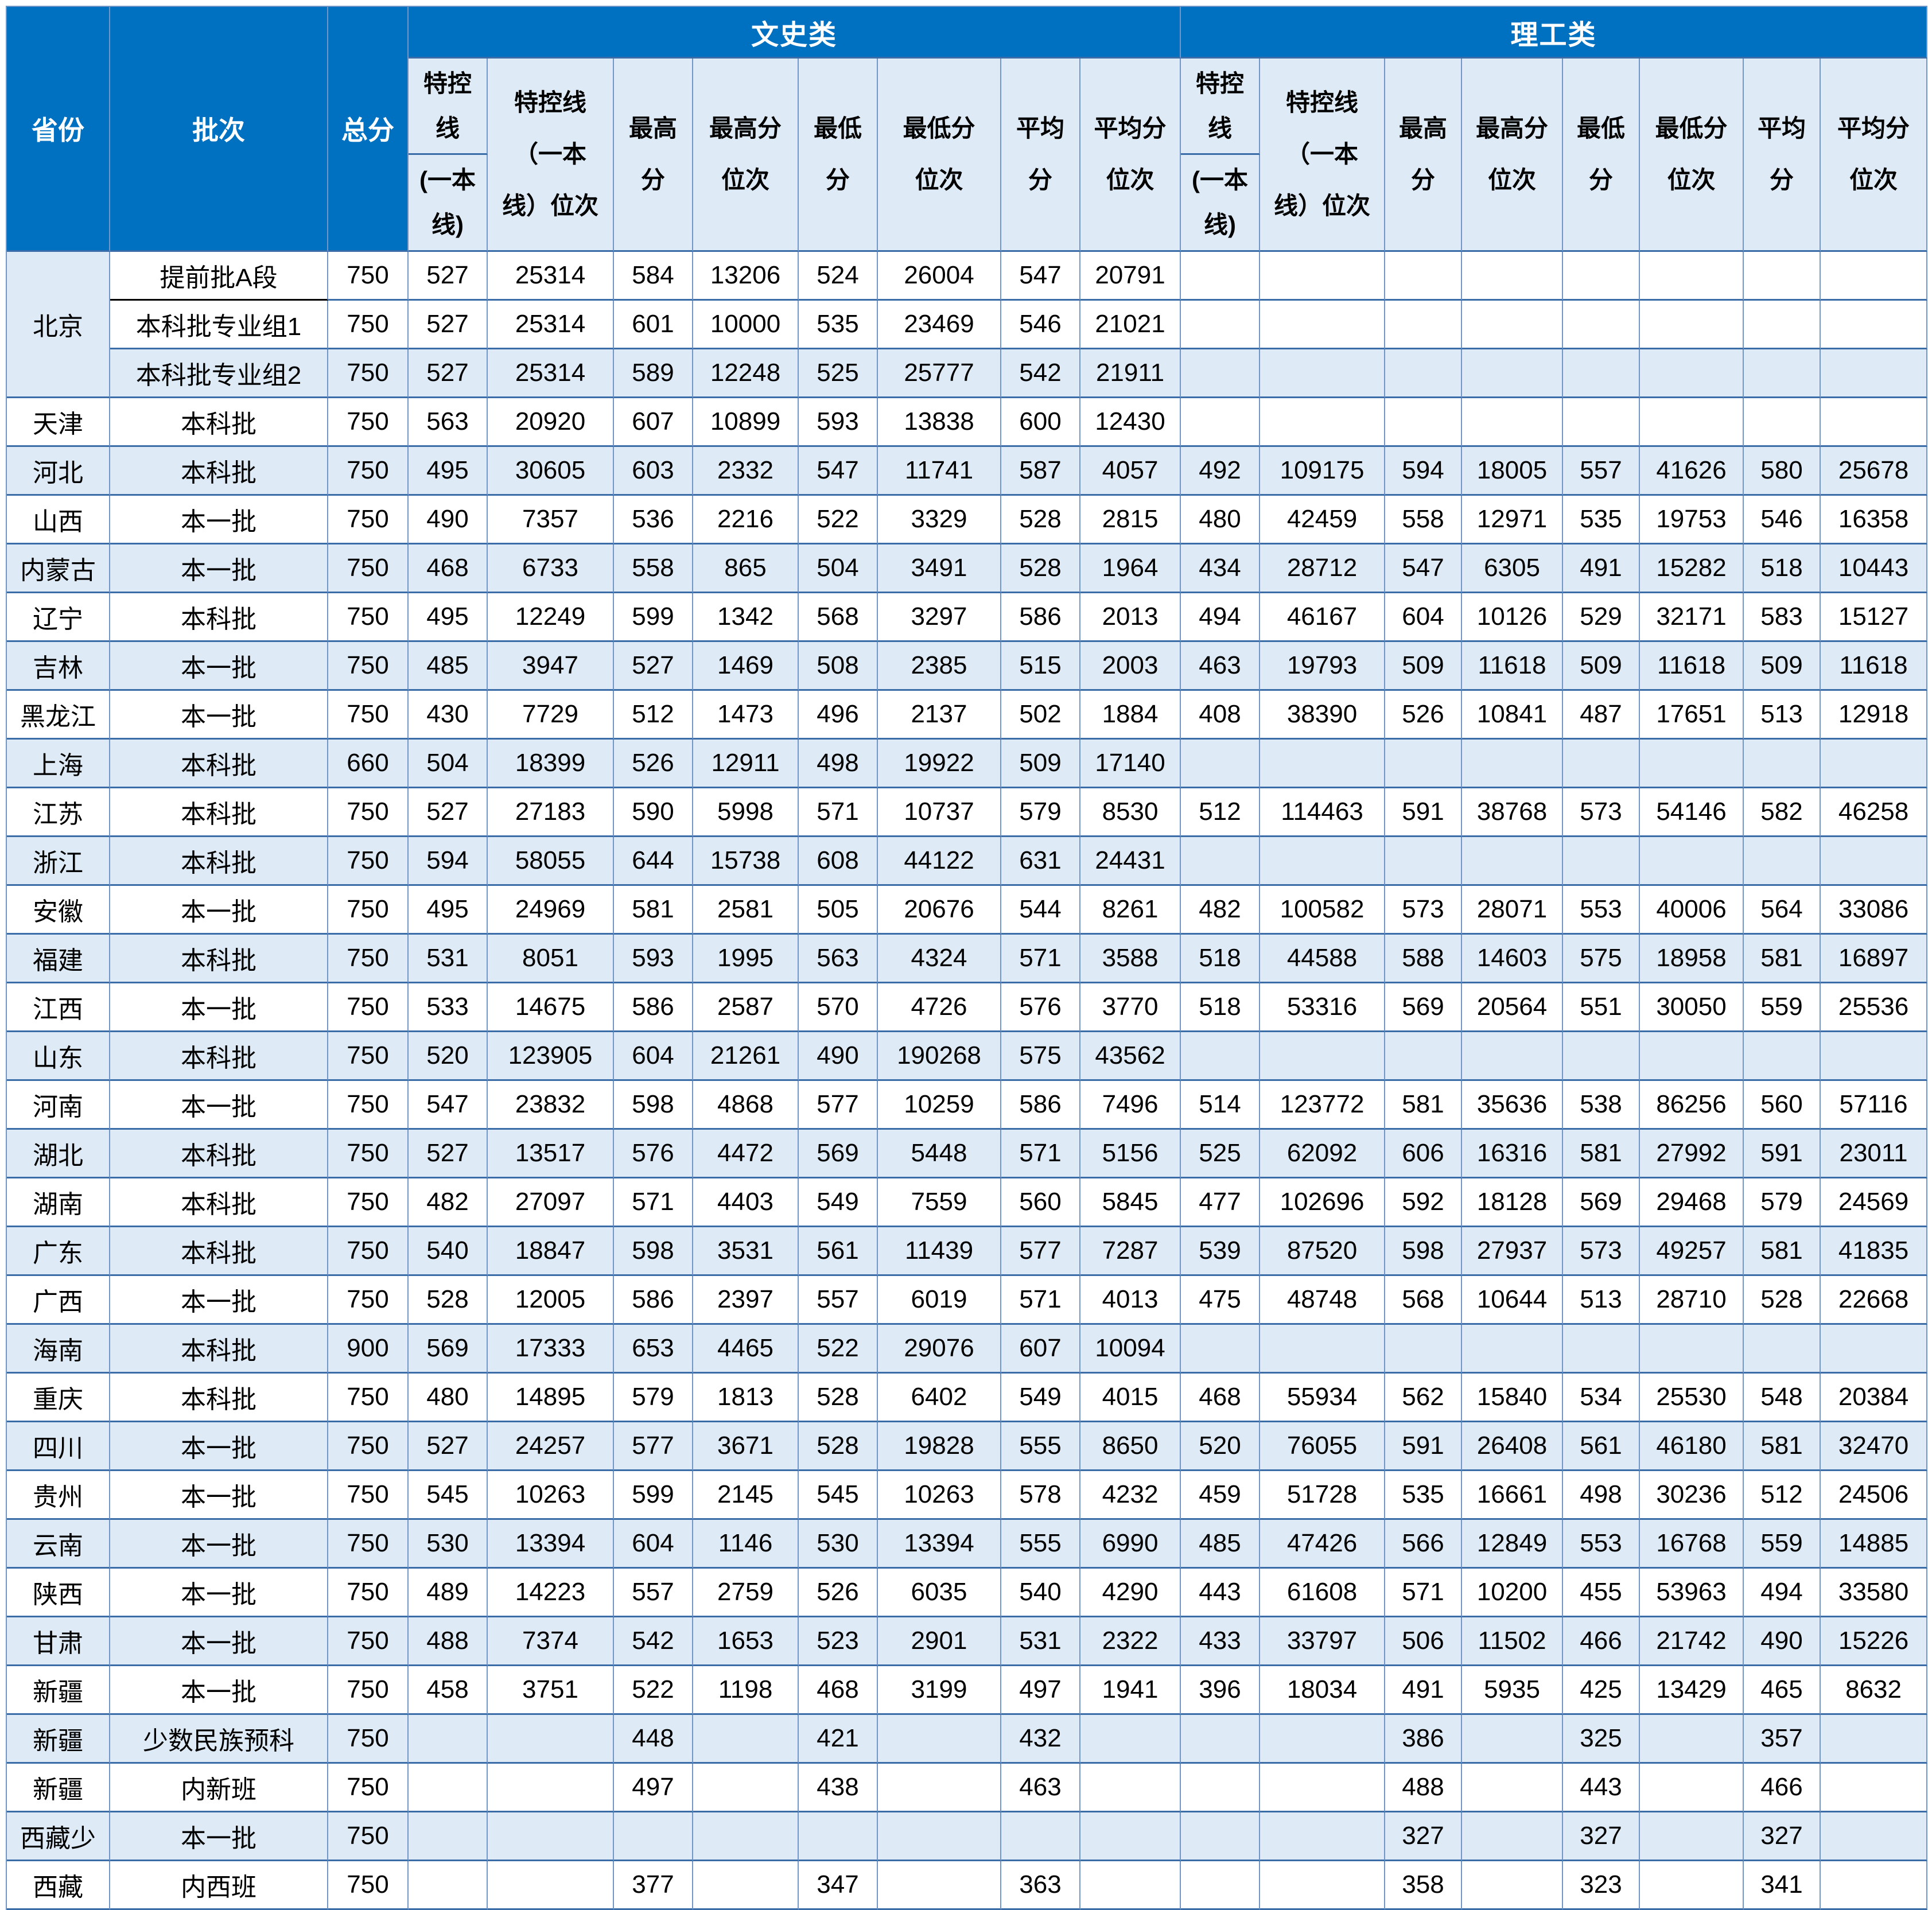  What do you see at coordinates (58, 1398) in the screenshot?
I see `province-cell: 重庆` at bounding box center [58, 1398].